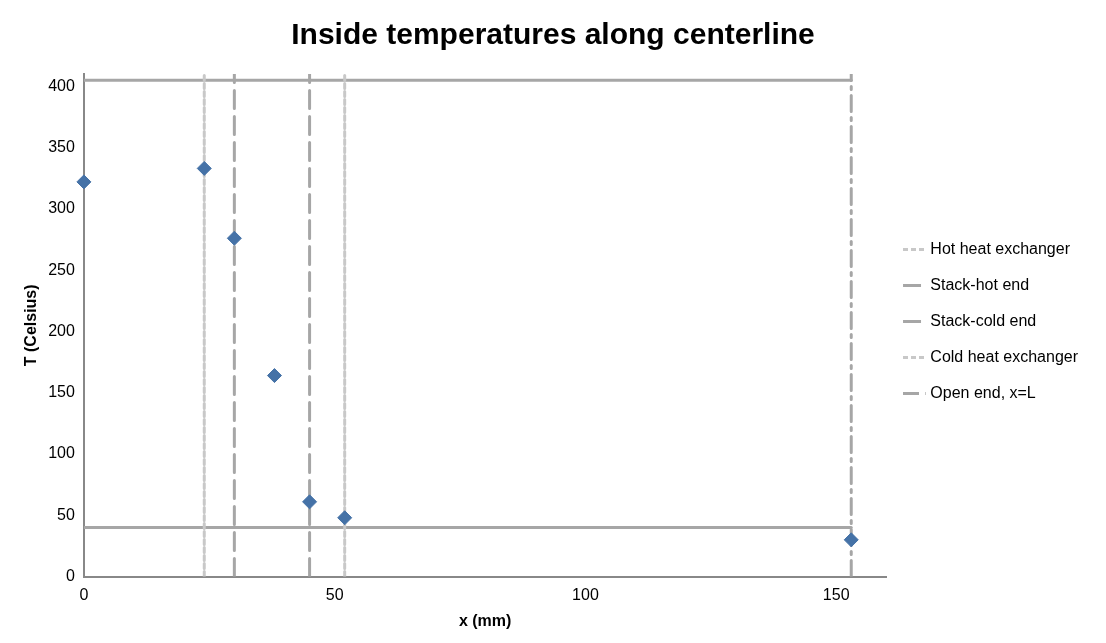 This screenshot has height=643, width=1106. I want to click on x-tick-label: 100, so click(585, 594).